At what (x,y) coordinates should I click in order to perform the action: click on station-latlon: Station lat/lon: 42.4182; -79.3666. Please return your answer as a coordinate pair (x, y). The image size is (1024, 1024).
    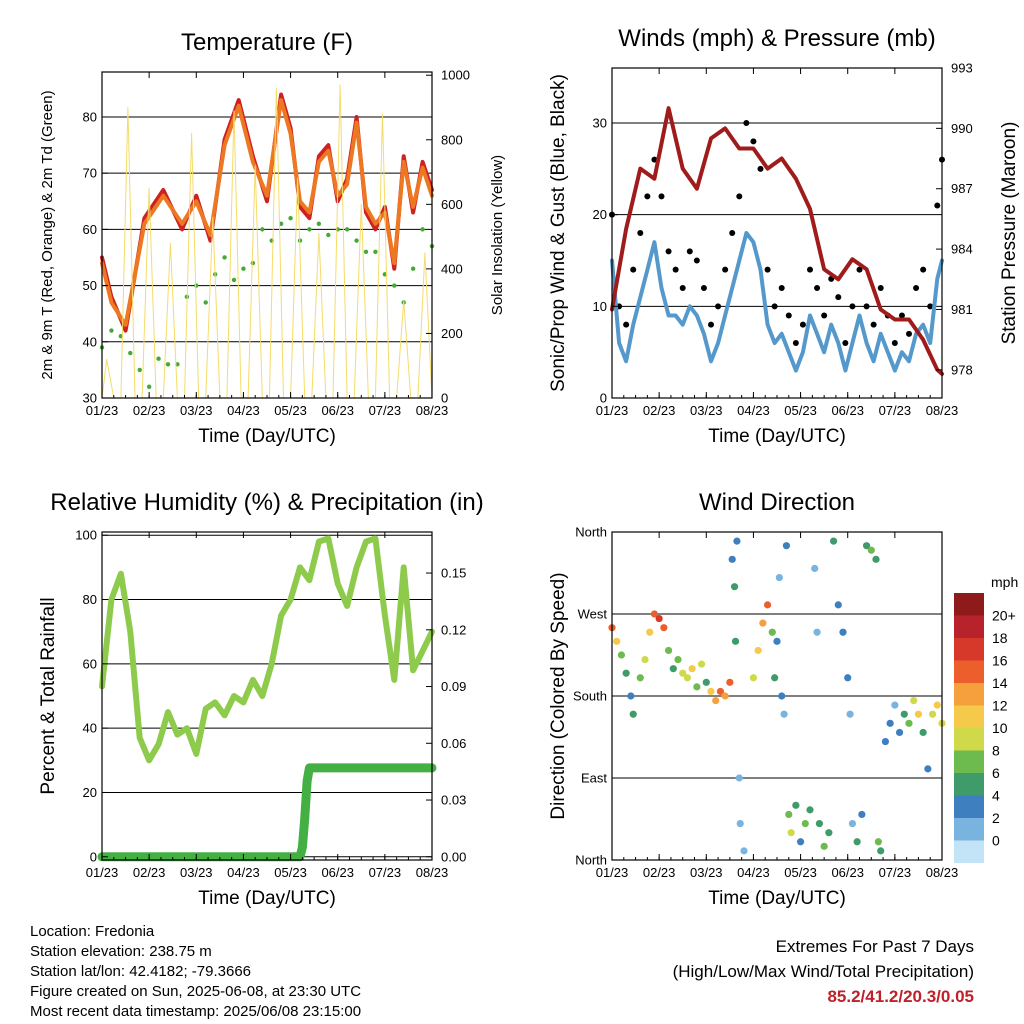
    Looking at the image, I should click on (141, 971).